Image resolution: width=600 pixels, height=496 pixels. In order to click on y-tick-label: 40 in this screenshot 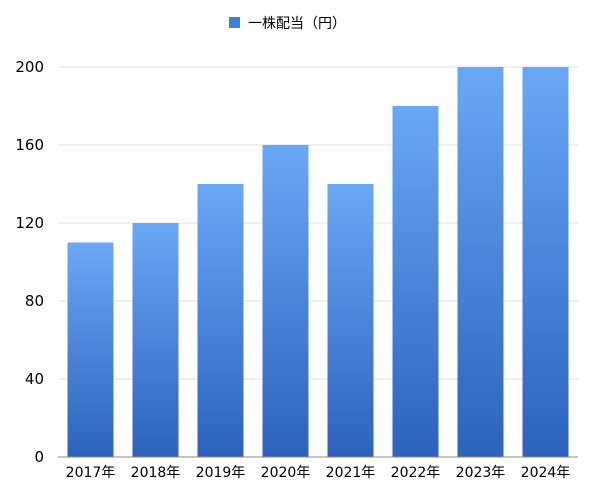, I will do `click(34, 379)`.